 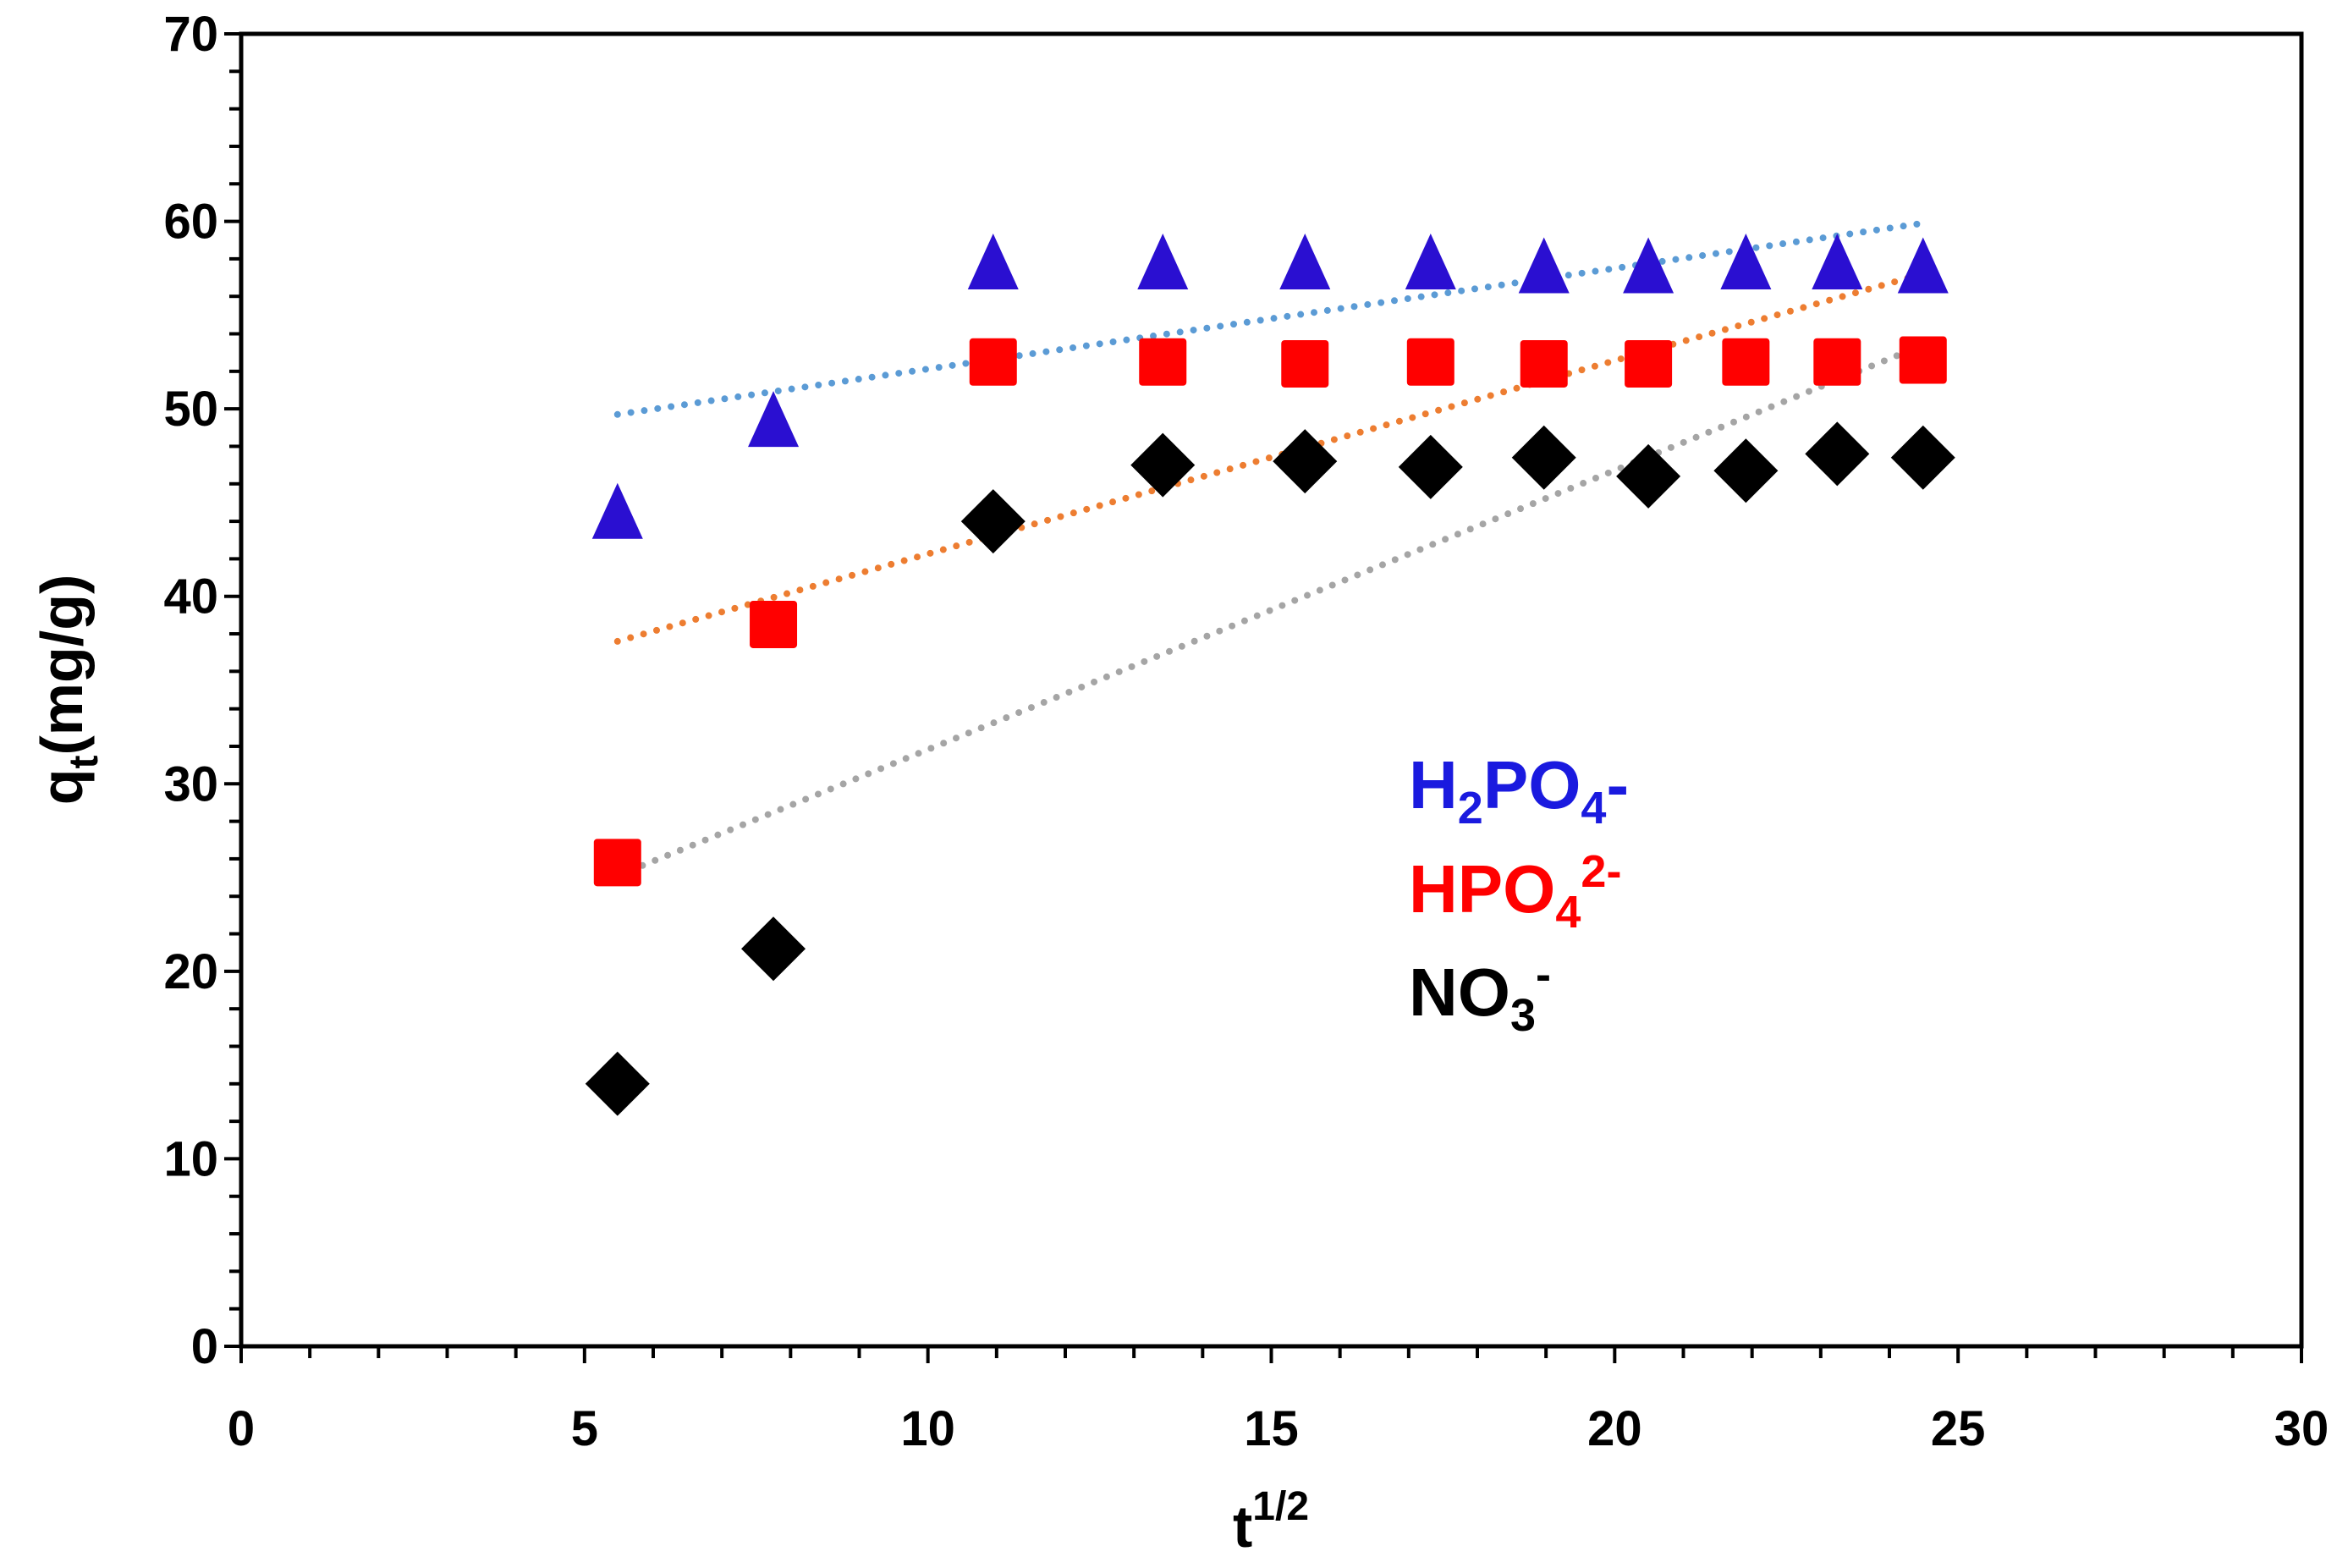 What do you see at coordinates (1519, 790) in the screenshot?
I see `legend-label-h2po4: H2PO4-` at bounding box center [1519, 790].